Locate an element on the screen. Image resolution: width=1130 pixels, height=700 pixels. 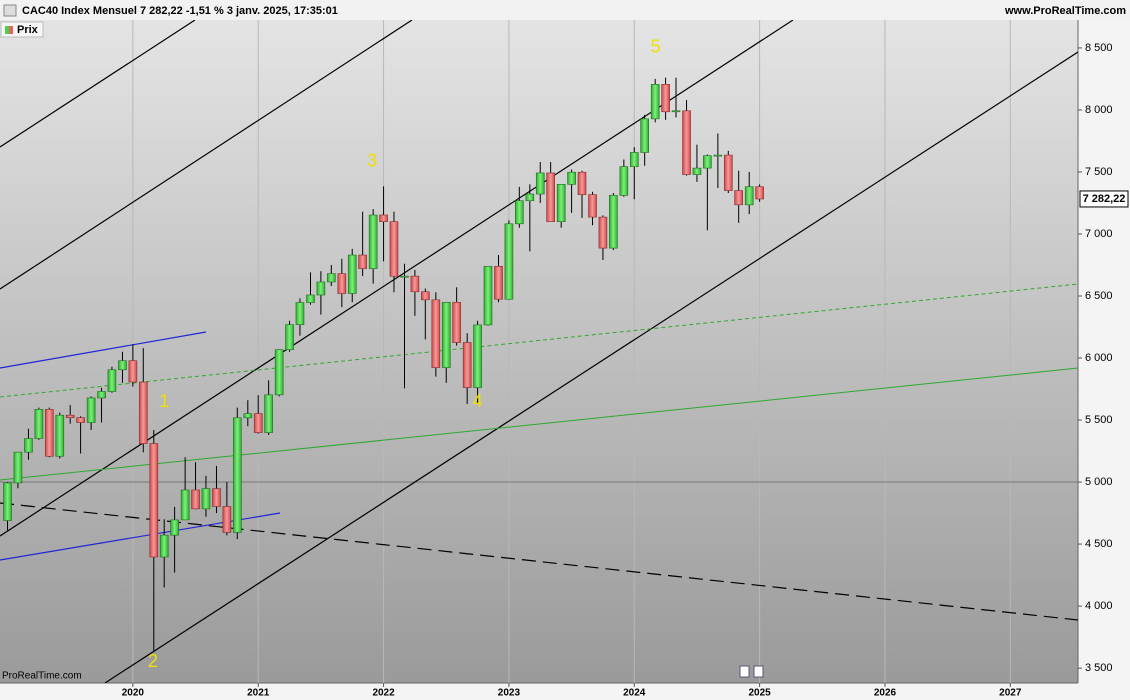
legend-swatch-up is located at coordinates (7, 30).